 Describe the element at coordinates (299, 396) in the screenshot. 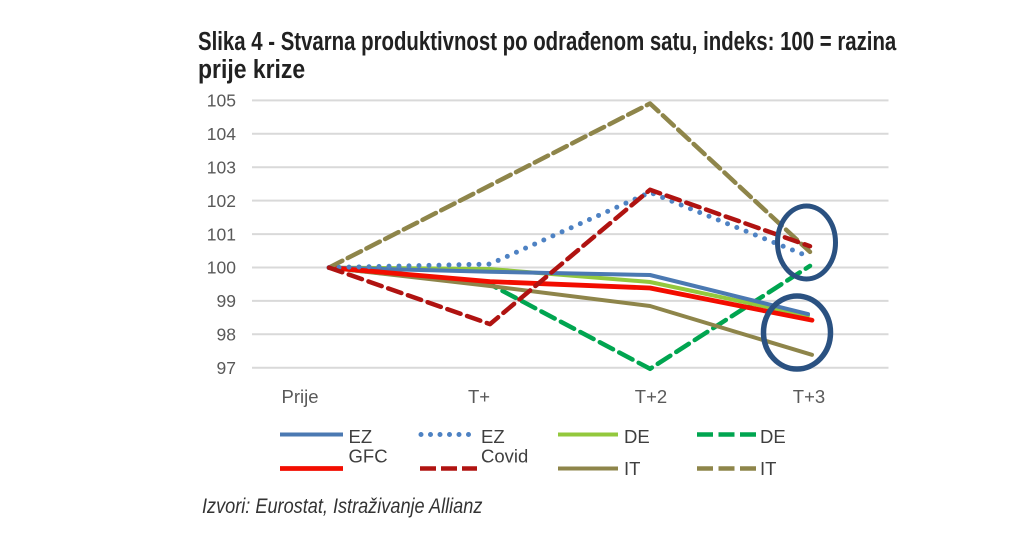

I see `svg-text: Prije` at that location.